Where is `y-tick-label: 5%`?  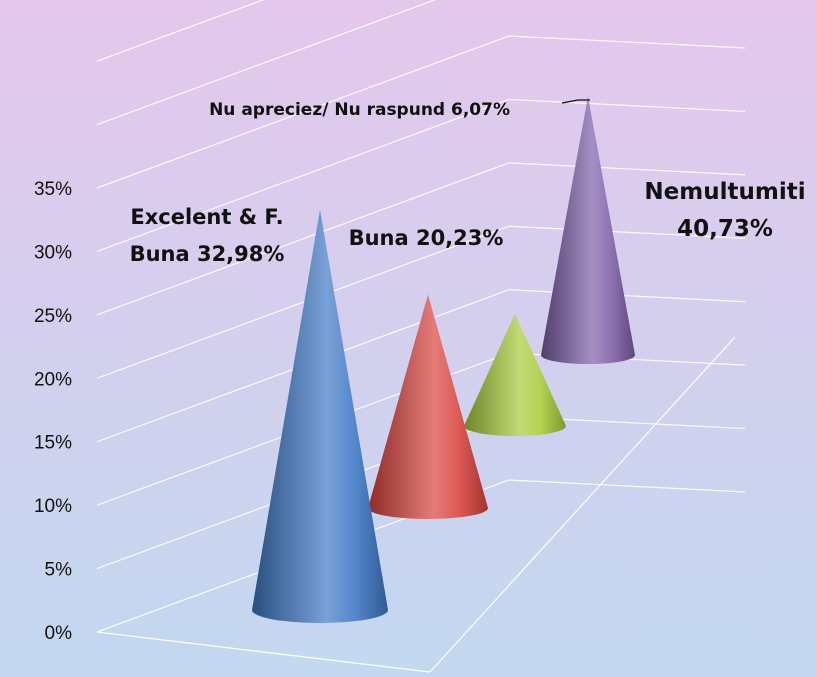
y-tick-label: 5% is located at coordinates (59, 570).